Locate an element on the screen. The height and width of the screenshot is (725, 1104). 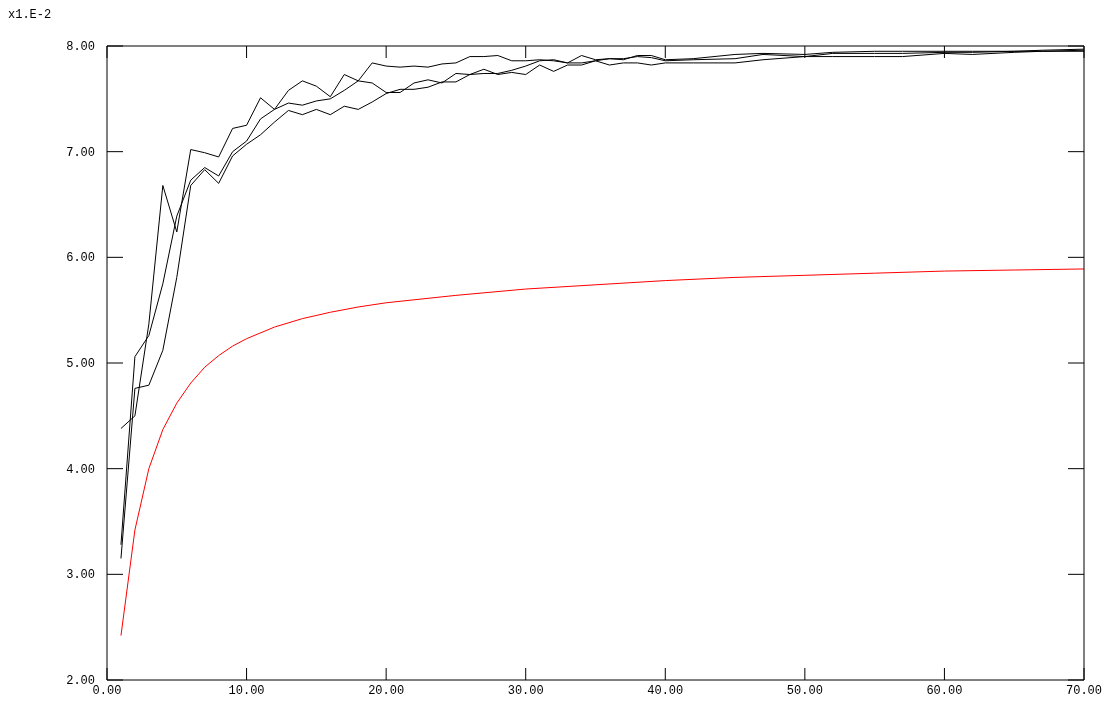
x-tick-label: 0.00 is located at coordinates (107, 691).